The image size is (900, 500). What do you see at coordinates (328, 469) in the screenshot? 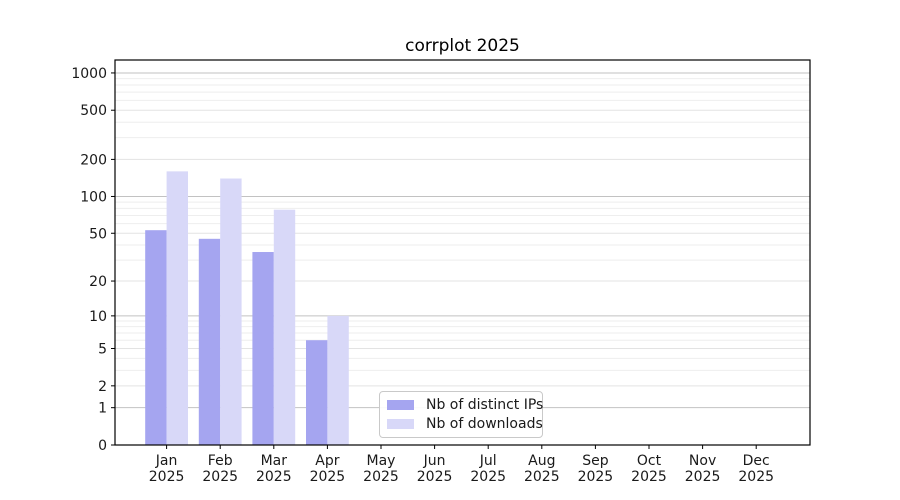
I see `x-tick-label: Apr 2025` at bounding box center [328, 469].